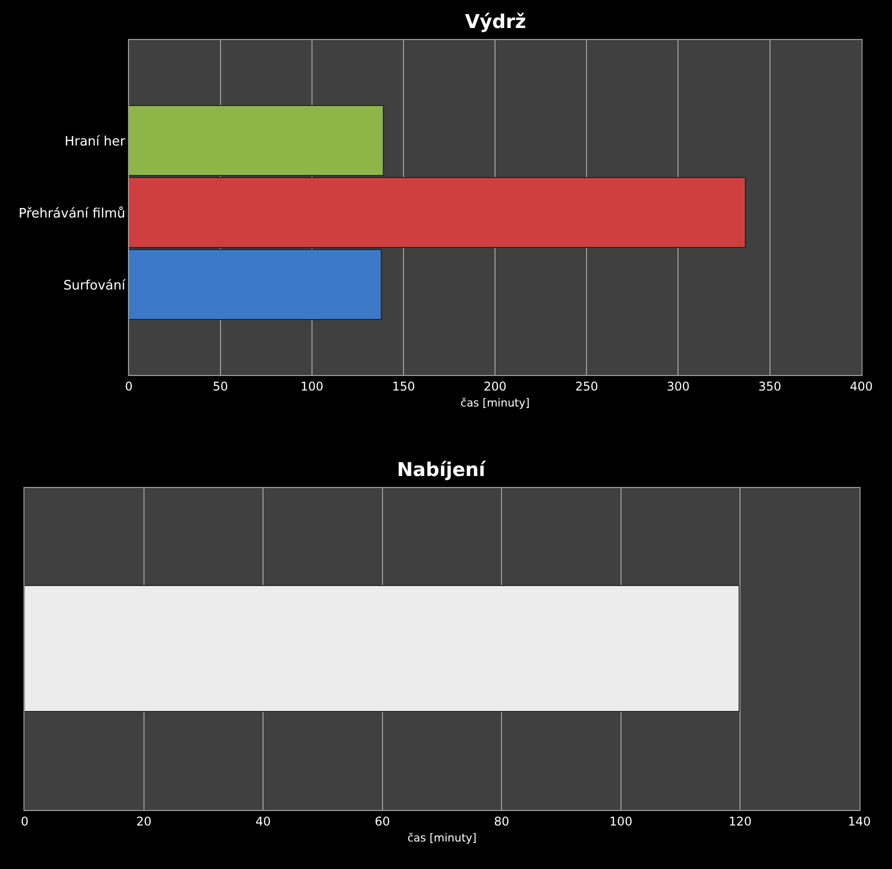 Image resolution: width=892 pixels, height=869 pixels. Describe the element at coordinates (144, 821) in the screenshot. I see `x-tick-label: 20` at that location.